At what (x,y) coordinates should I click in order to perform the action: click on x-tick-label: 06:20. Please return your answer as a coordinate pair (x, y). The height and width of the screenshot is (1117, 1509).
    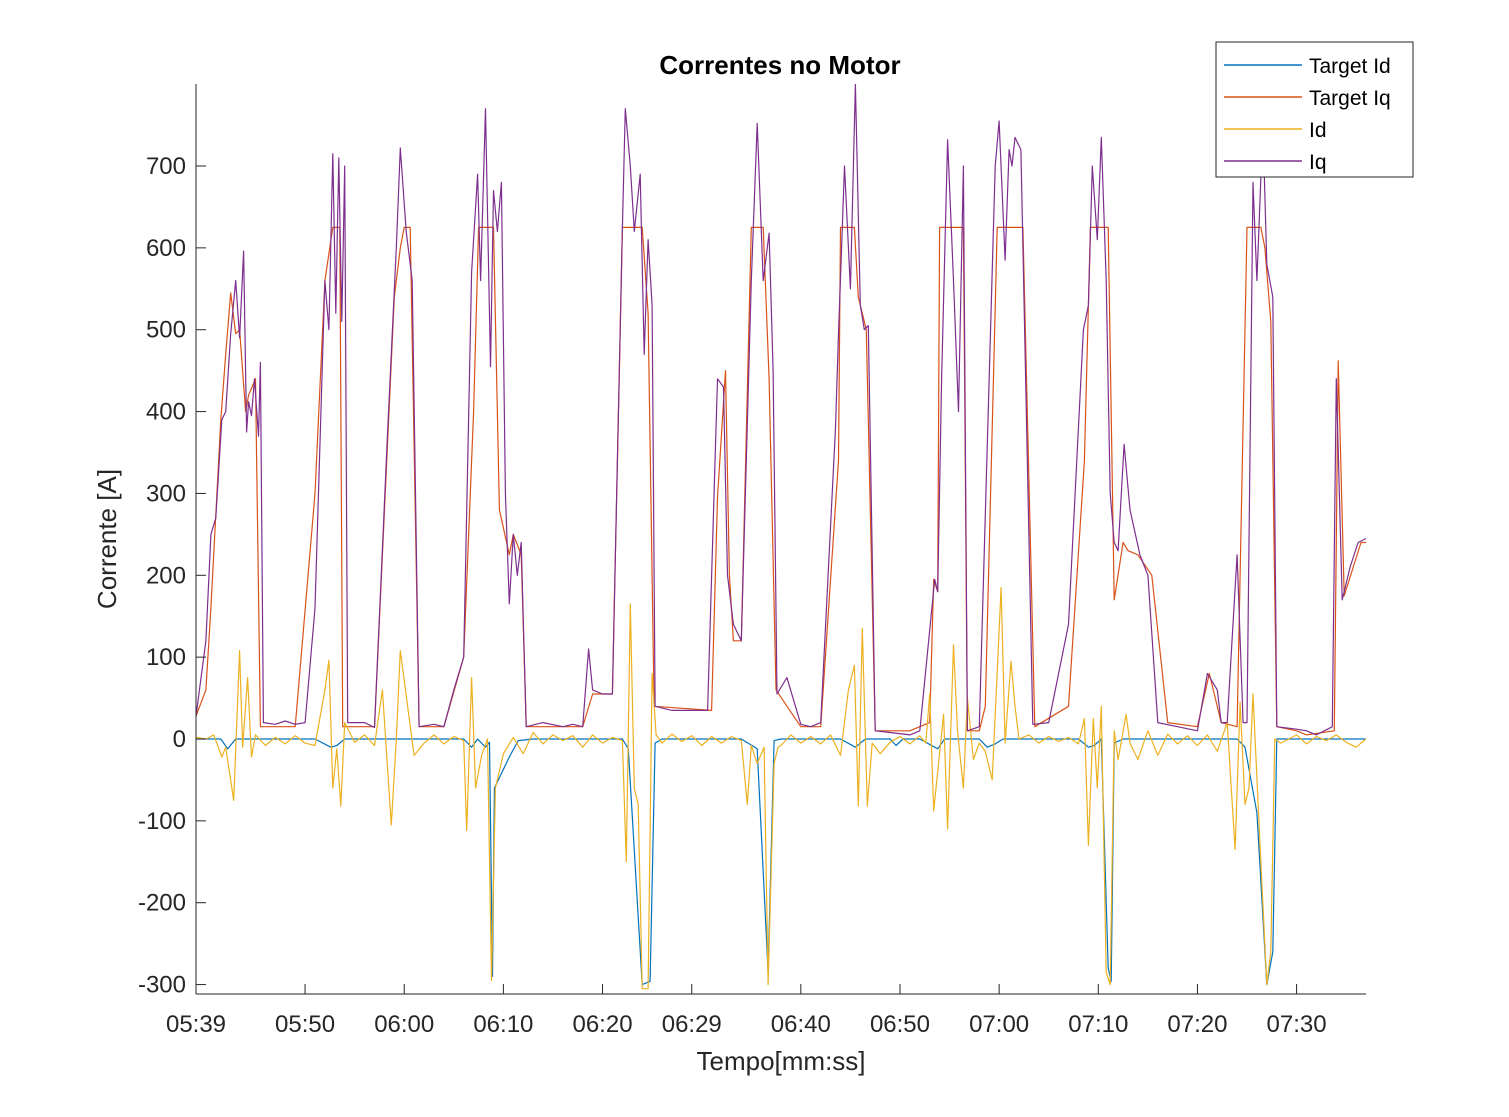
    Looking at the image, I should click on (602, 1024).